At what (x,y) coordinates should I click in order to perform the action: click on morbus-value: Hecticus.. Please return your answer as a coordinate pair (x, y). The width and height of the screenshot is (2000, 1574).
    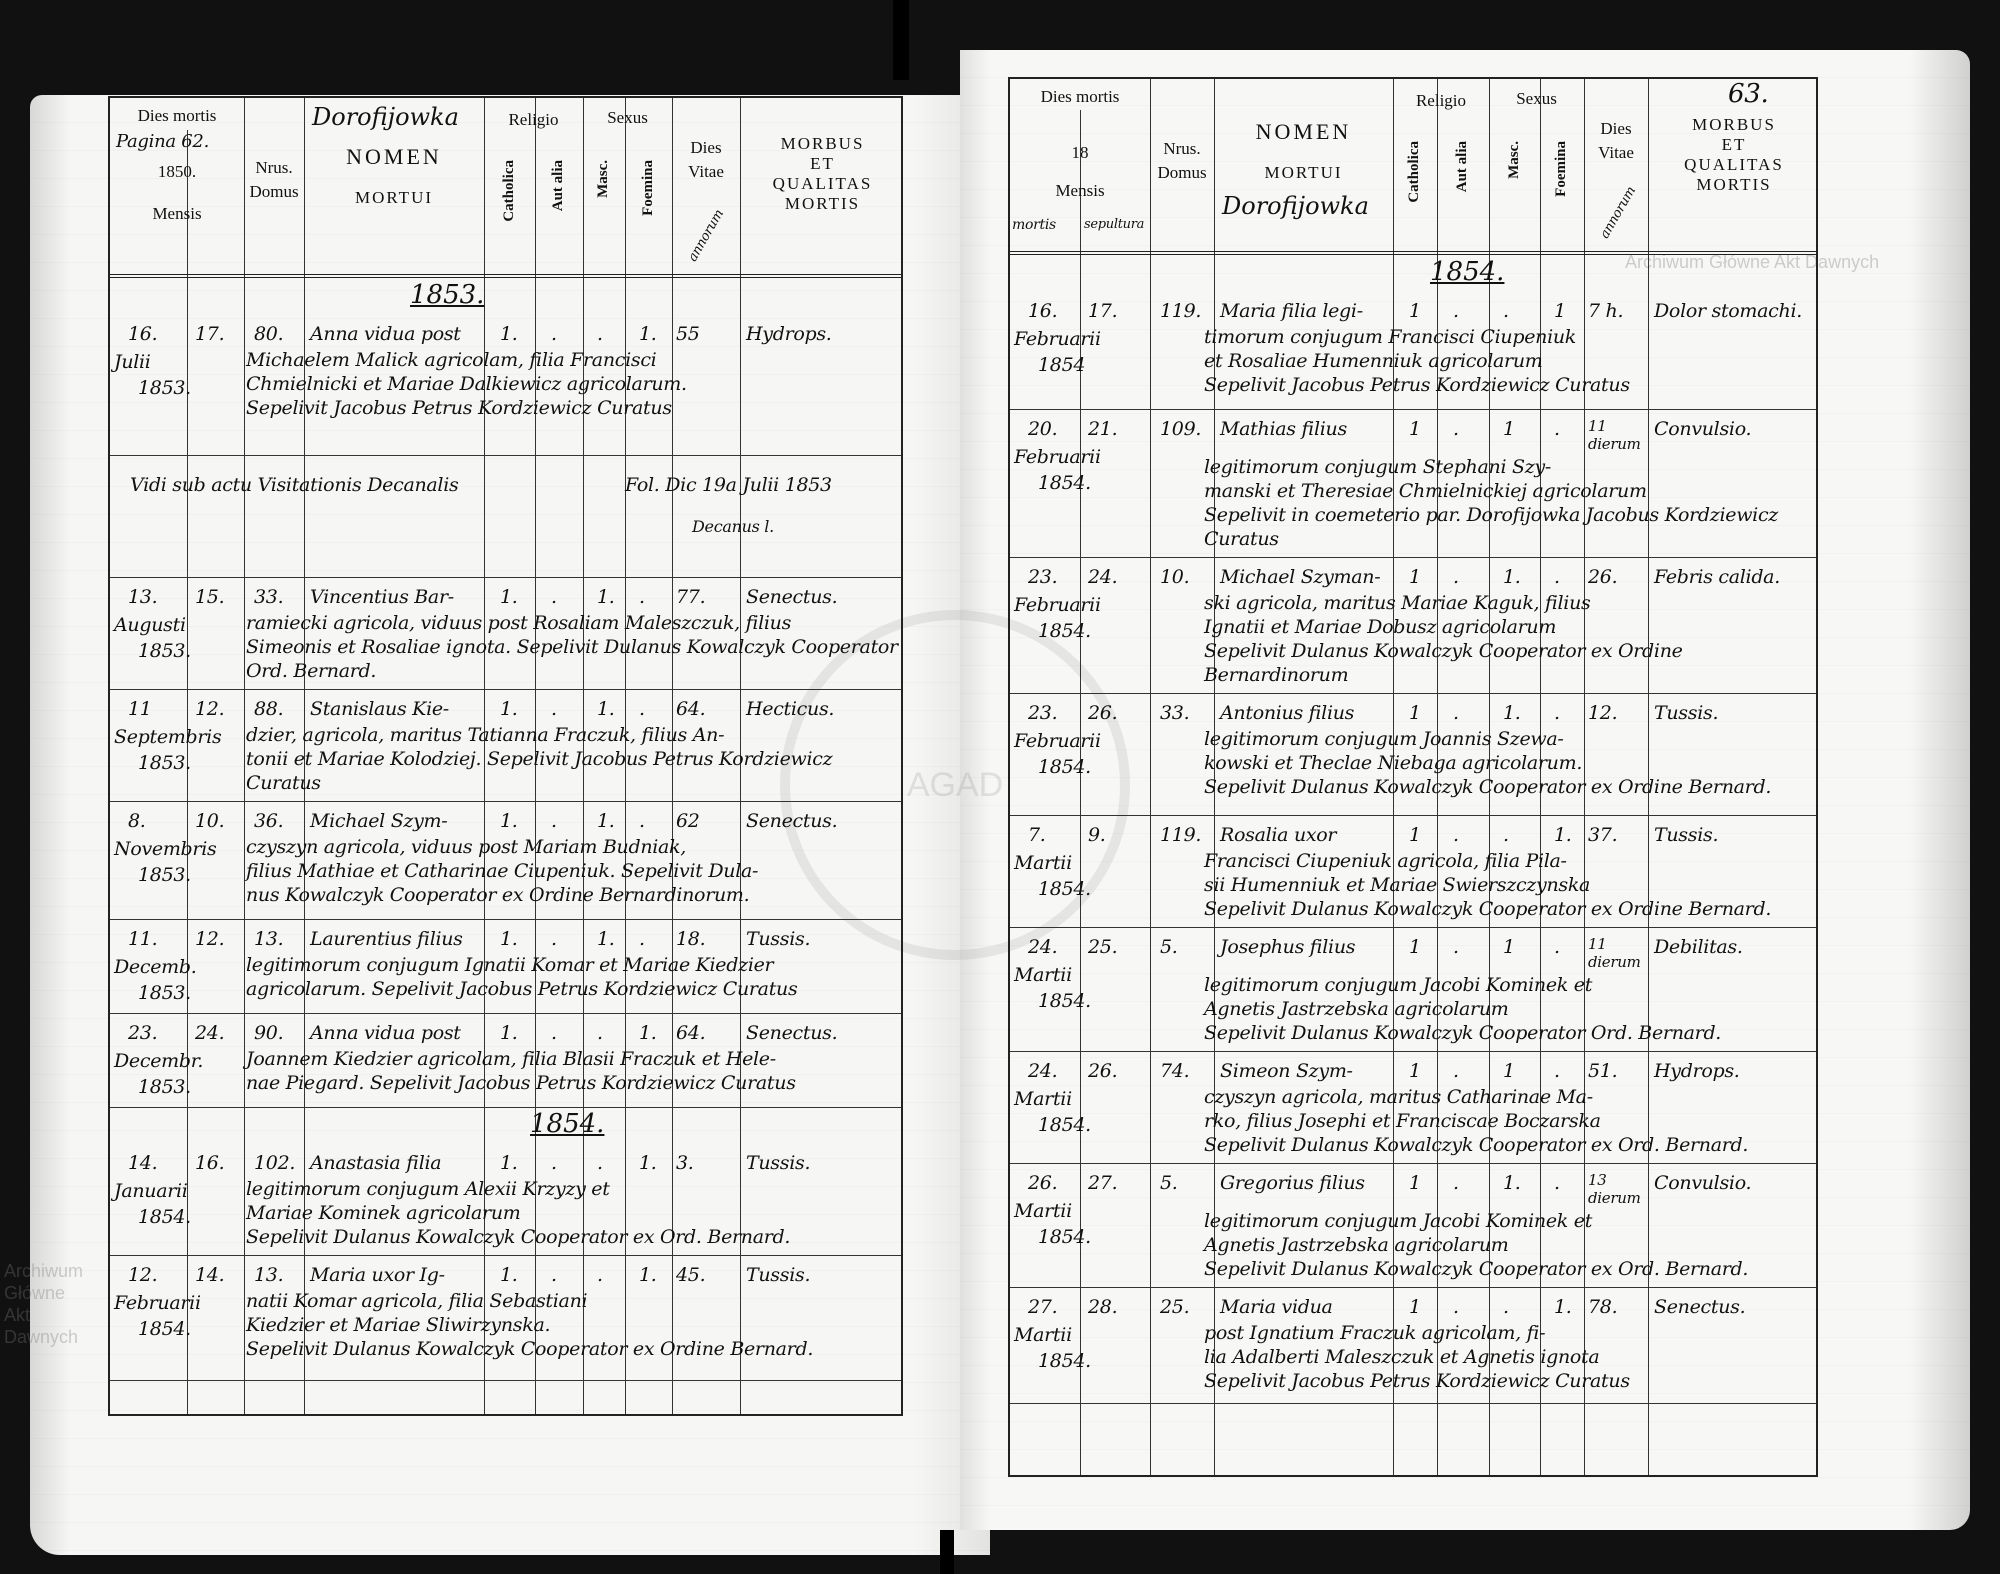
    Looking at the image, I should click on (790, 709).